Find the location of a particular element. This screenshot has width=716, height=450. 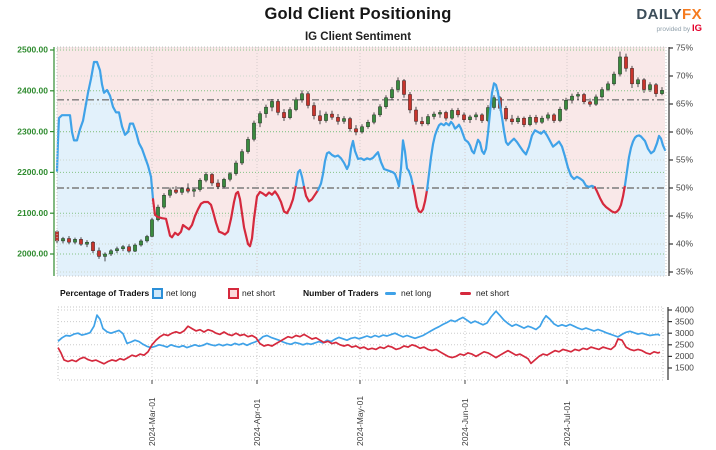

pct-axis-label: 35% is located at coordinates (684, 272).